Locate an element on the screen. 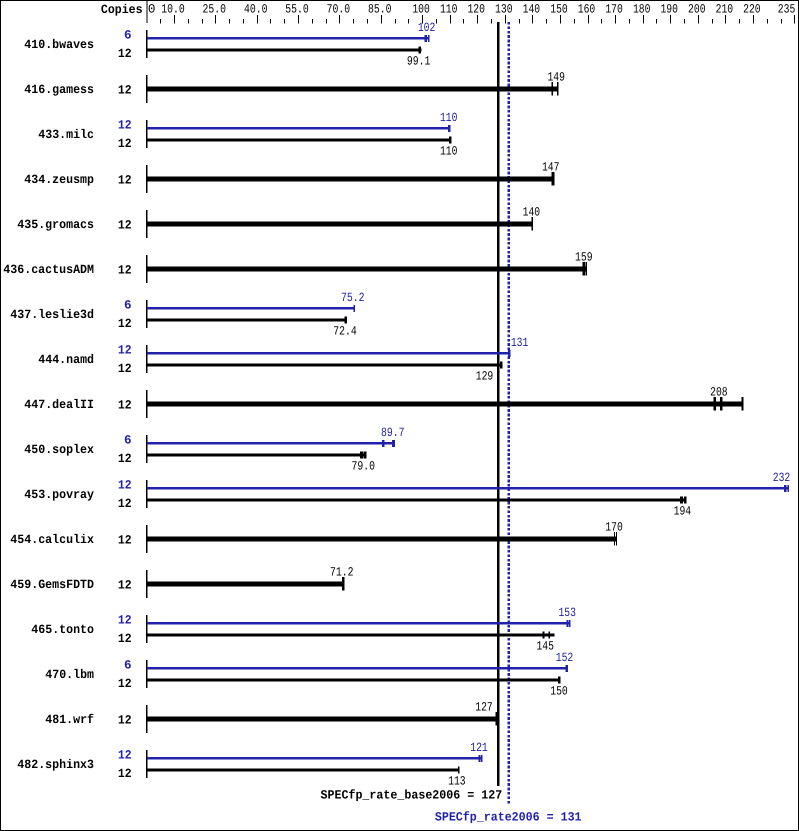  svg-text: 127 is located at coordinates (484, 708).